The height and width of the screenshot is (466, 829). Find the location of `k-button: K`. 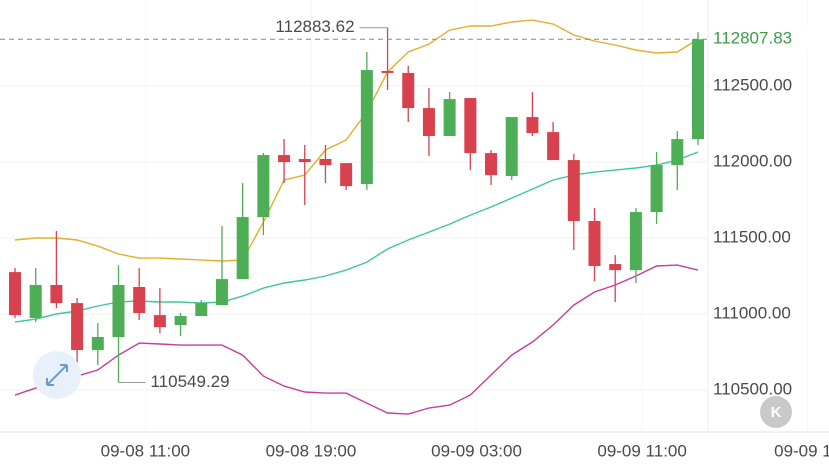

k-button: K is located at coordinates (776, 412).